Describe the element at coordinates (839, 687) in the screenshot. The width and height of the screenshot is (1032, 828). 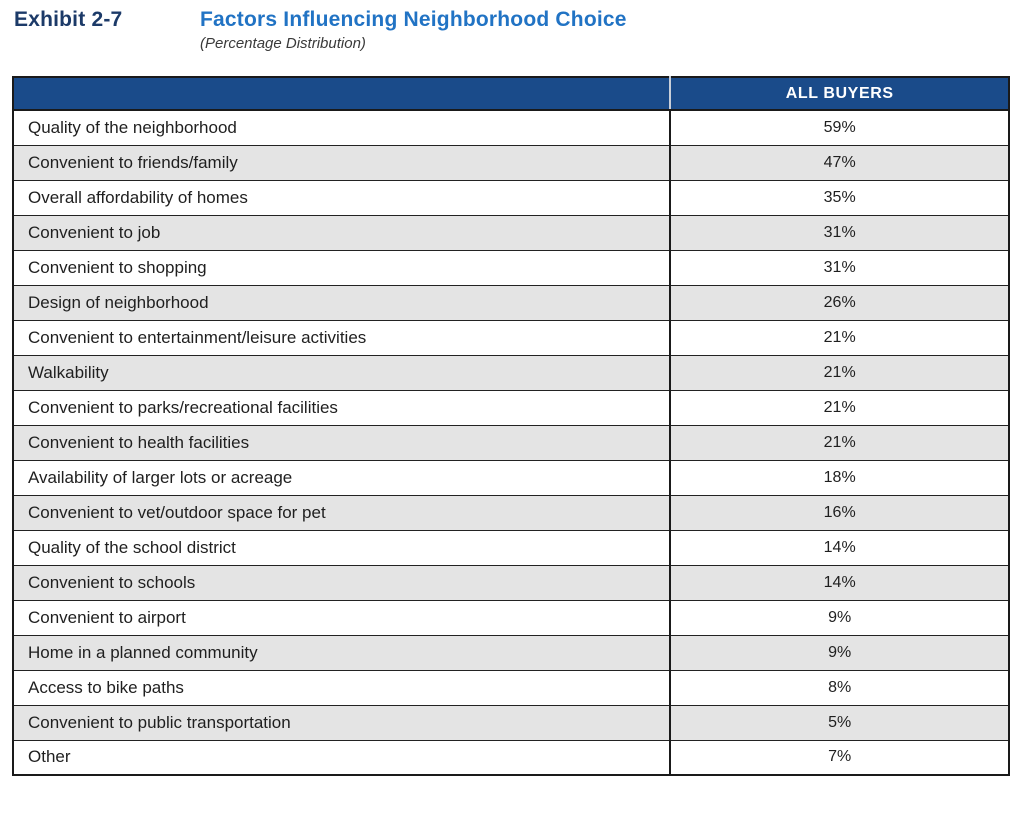
I see `value-cell: 8%` at that location.